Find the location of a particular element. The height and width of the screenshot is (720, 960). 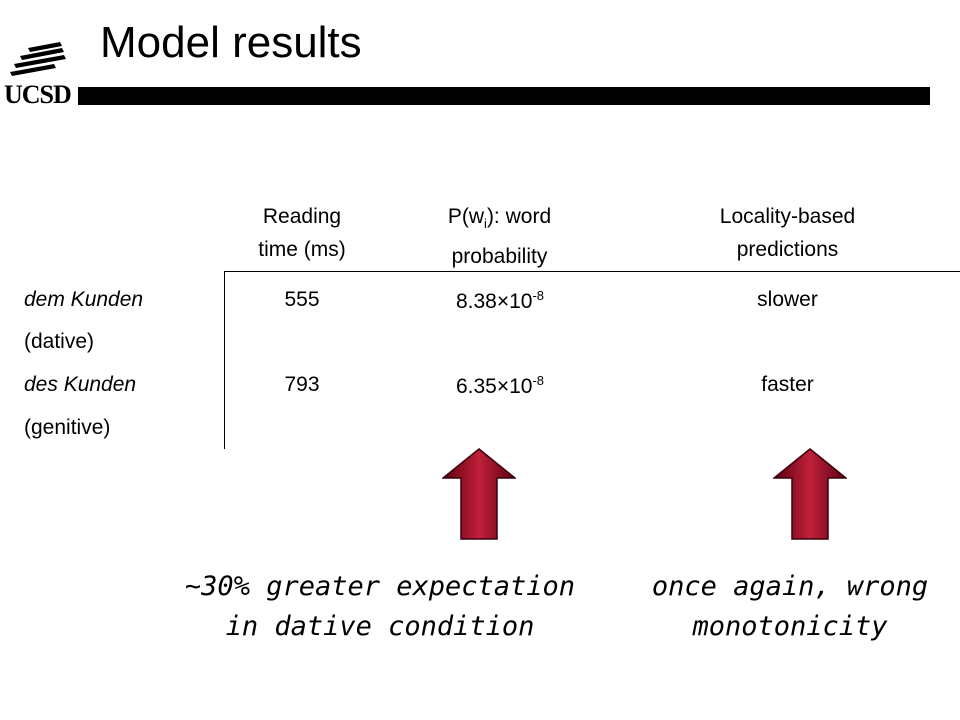

row-1-probability: 8.38×10-8 is located at coordinates (500, 301).